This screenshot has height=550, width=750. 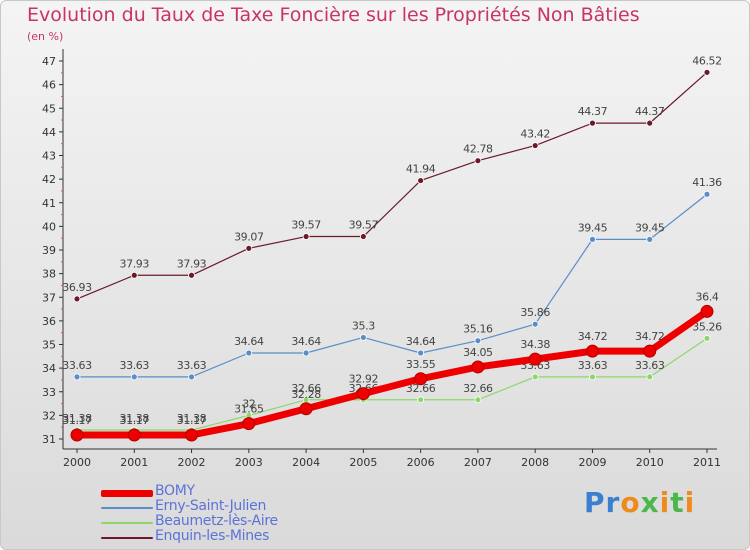 I want to click on y-tick-label: 31, so click(x=49, y=439).